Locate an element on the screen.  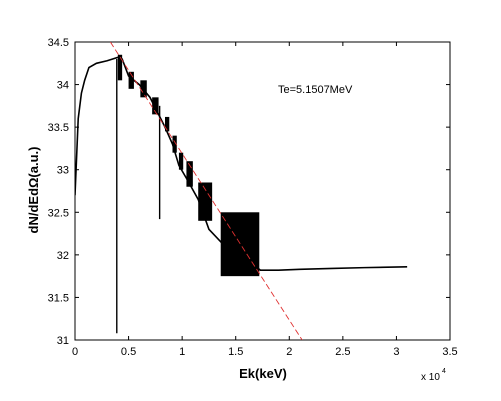
x-tick-label: 0 is located at coordinates (75, 352).